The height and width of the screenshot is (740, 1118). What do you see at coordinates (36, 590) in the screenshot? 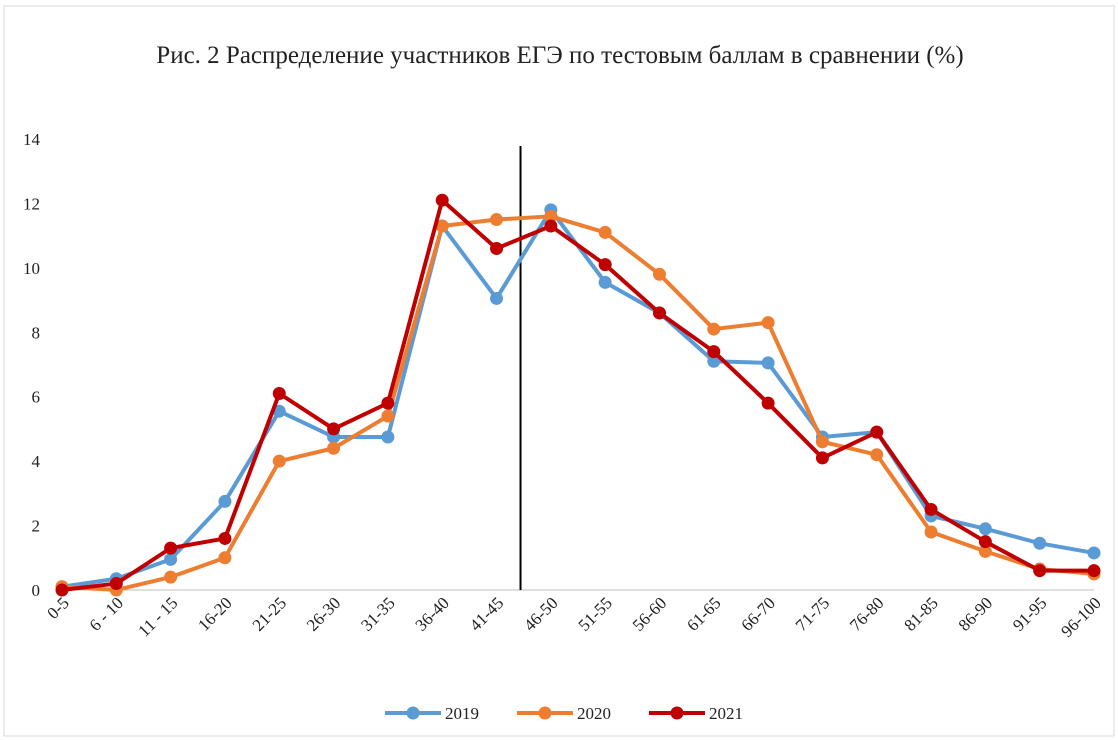
I see `y-tick-label: 0` at bounding box center [36, 590].